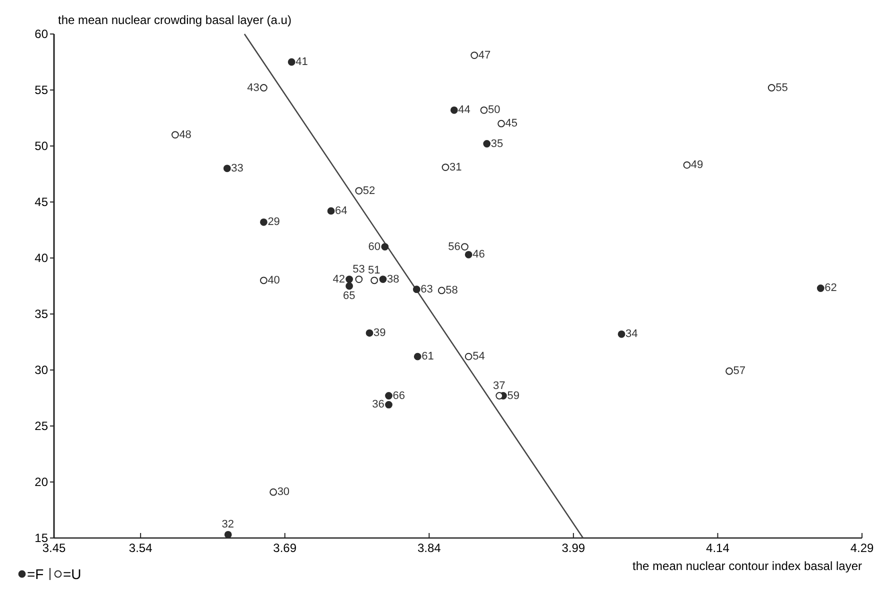 The image size is (890, 596). Describe the element at coordinates (455, 167) in the screenshot. I see `annotation: 31` at that location.